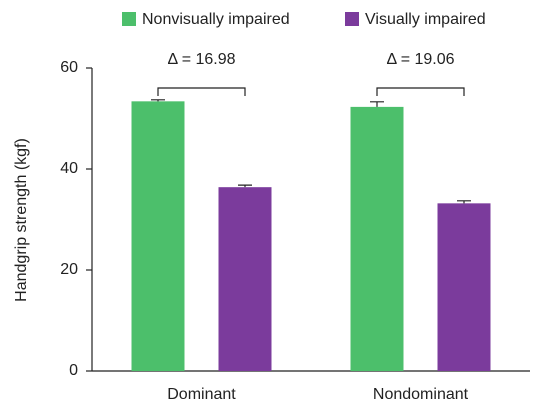  I want to click on y-axis-label: Handgrip strength (kgf), so click(21, 220).